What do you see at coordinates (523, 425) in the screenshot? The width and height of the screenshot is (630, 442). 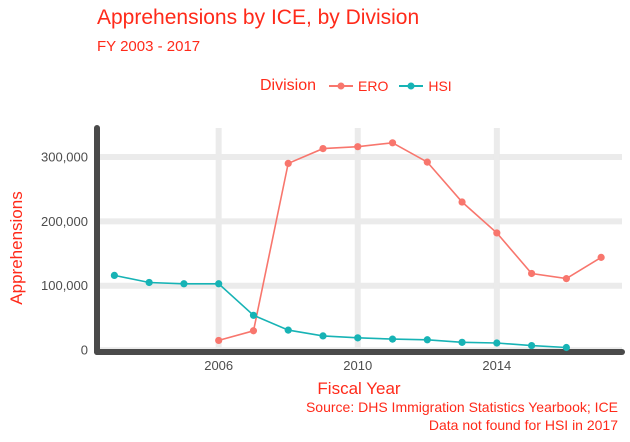 I see `caption-note: Data not found for HSI in 2017` at bounding box center [523, 425].